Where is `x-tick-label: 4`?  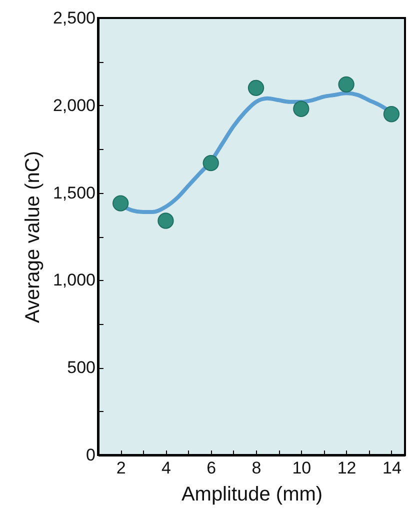 x-tick-label: 4 is located at coordinates (166, 468).